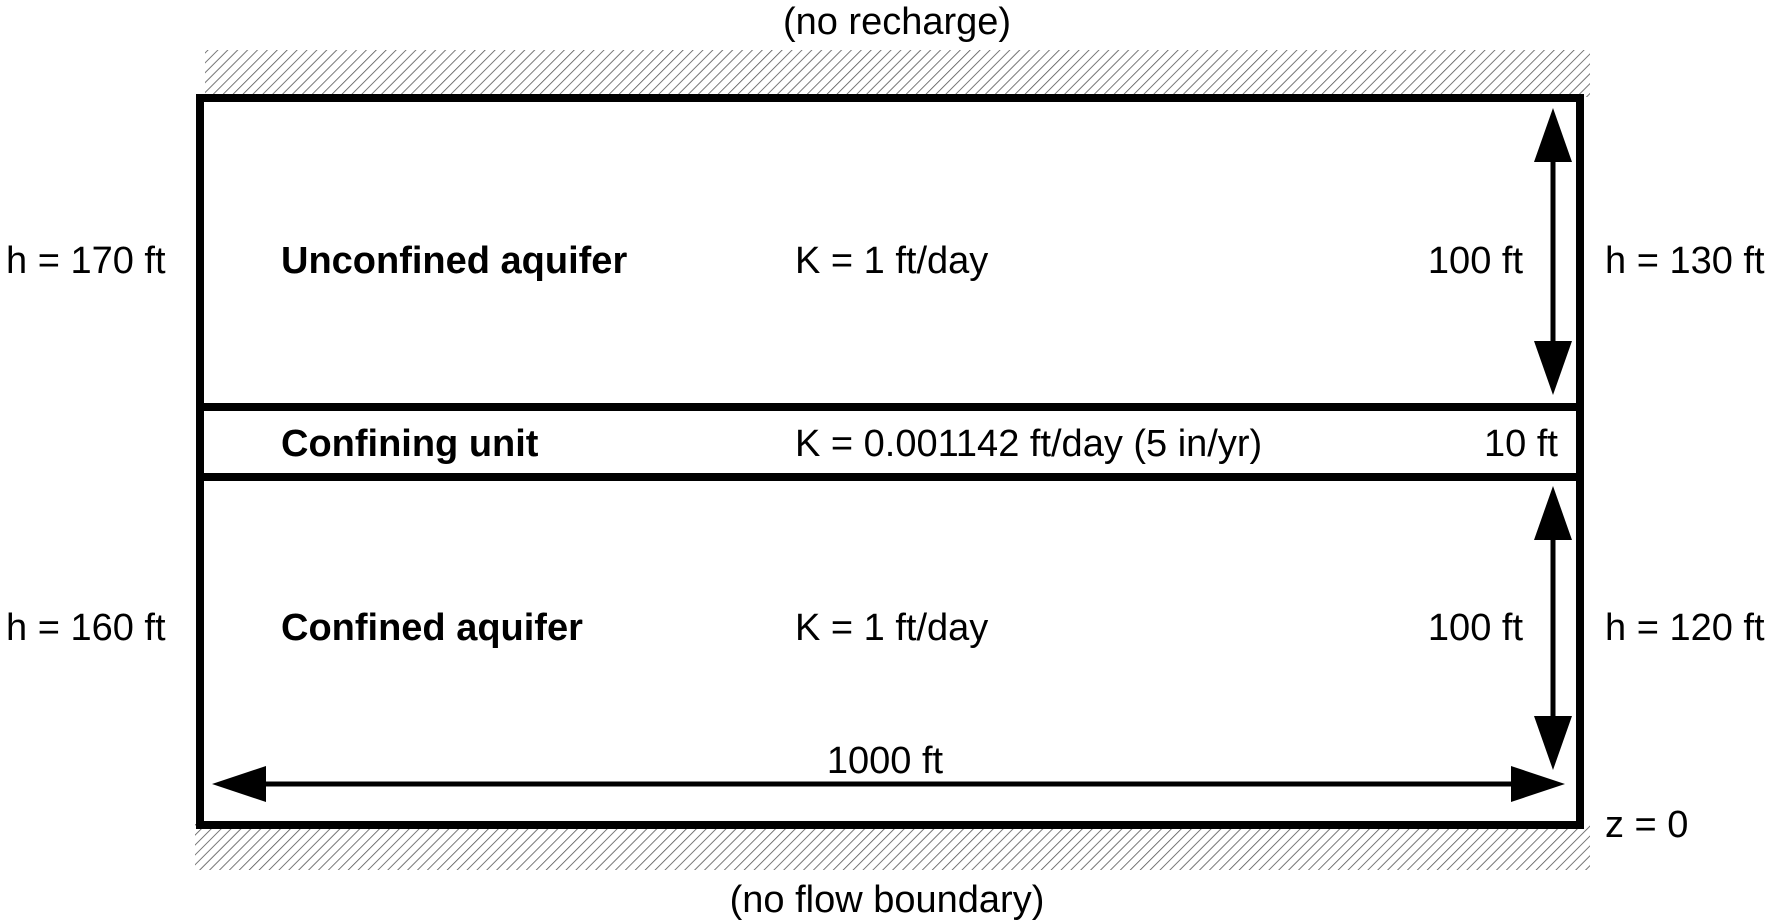 The height and width of the screenshot is (920, 1792). Describe the element at coordinates (454, 261) in the screenshot. I see `unconfined-aquifer-name: Unconfined aquifer` at that location.